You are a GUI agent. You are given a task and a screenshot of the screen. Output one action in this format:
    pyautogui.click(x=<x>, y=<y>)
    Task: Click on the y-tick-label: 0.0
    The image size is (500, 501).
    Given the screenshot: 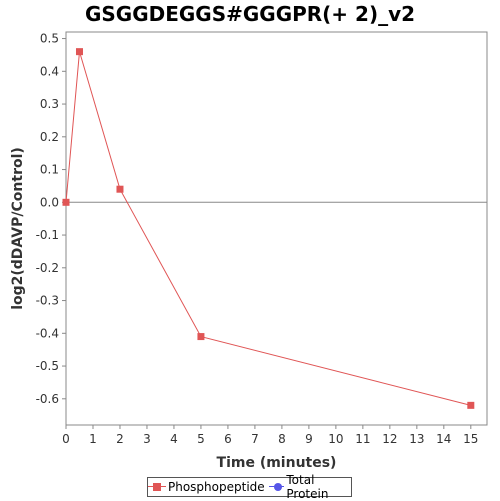 What is the action you would take?
    pyautogui.click(x=49, y=202)
    